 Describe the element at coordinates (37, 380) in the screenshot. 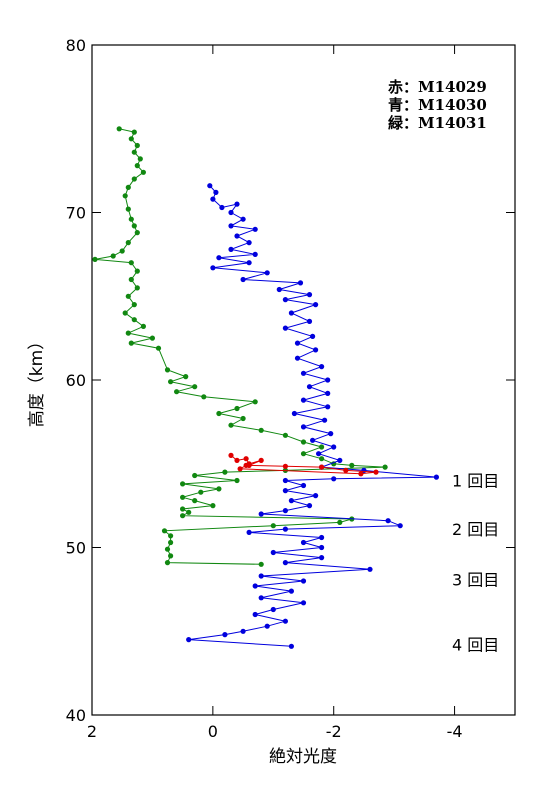

I see `y-axis-title: 高度（km）` at that location.